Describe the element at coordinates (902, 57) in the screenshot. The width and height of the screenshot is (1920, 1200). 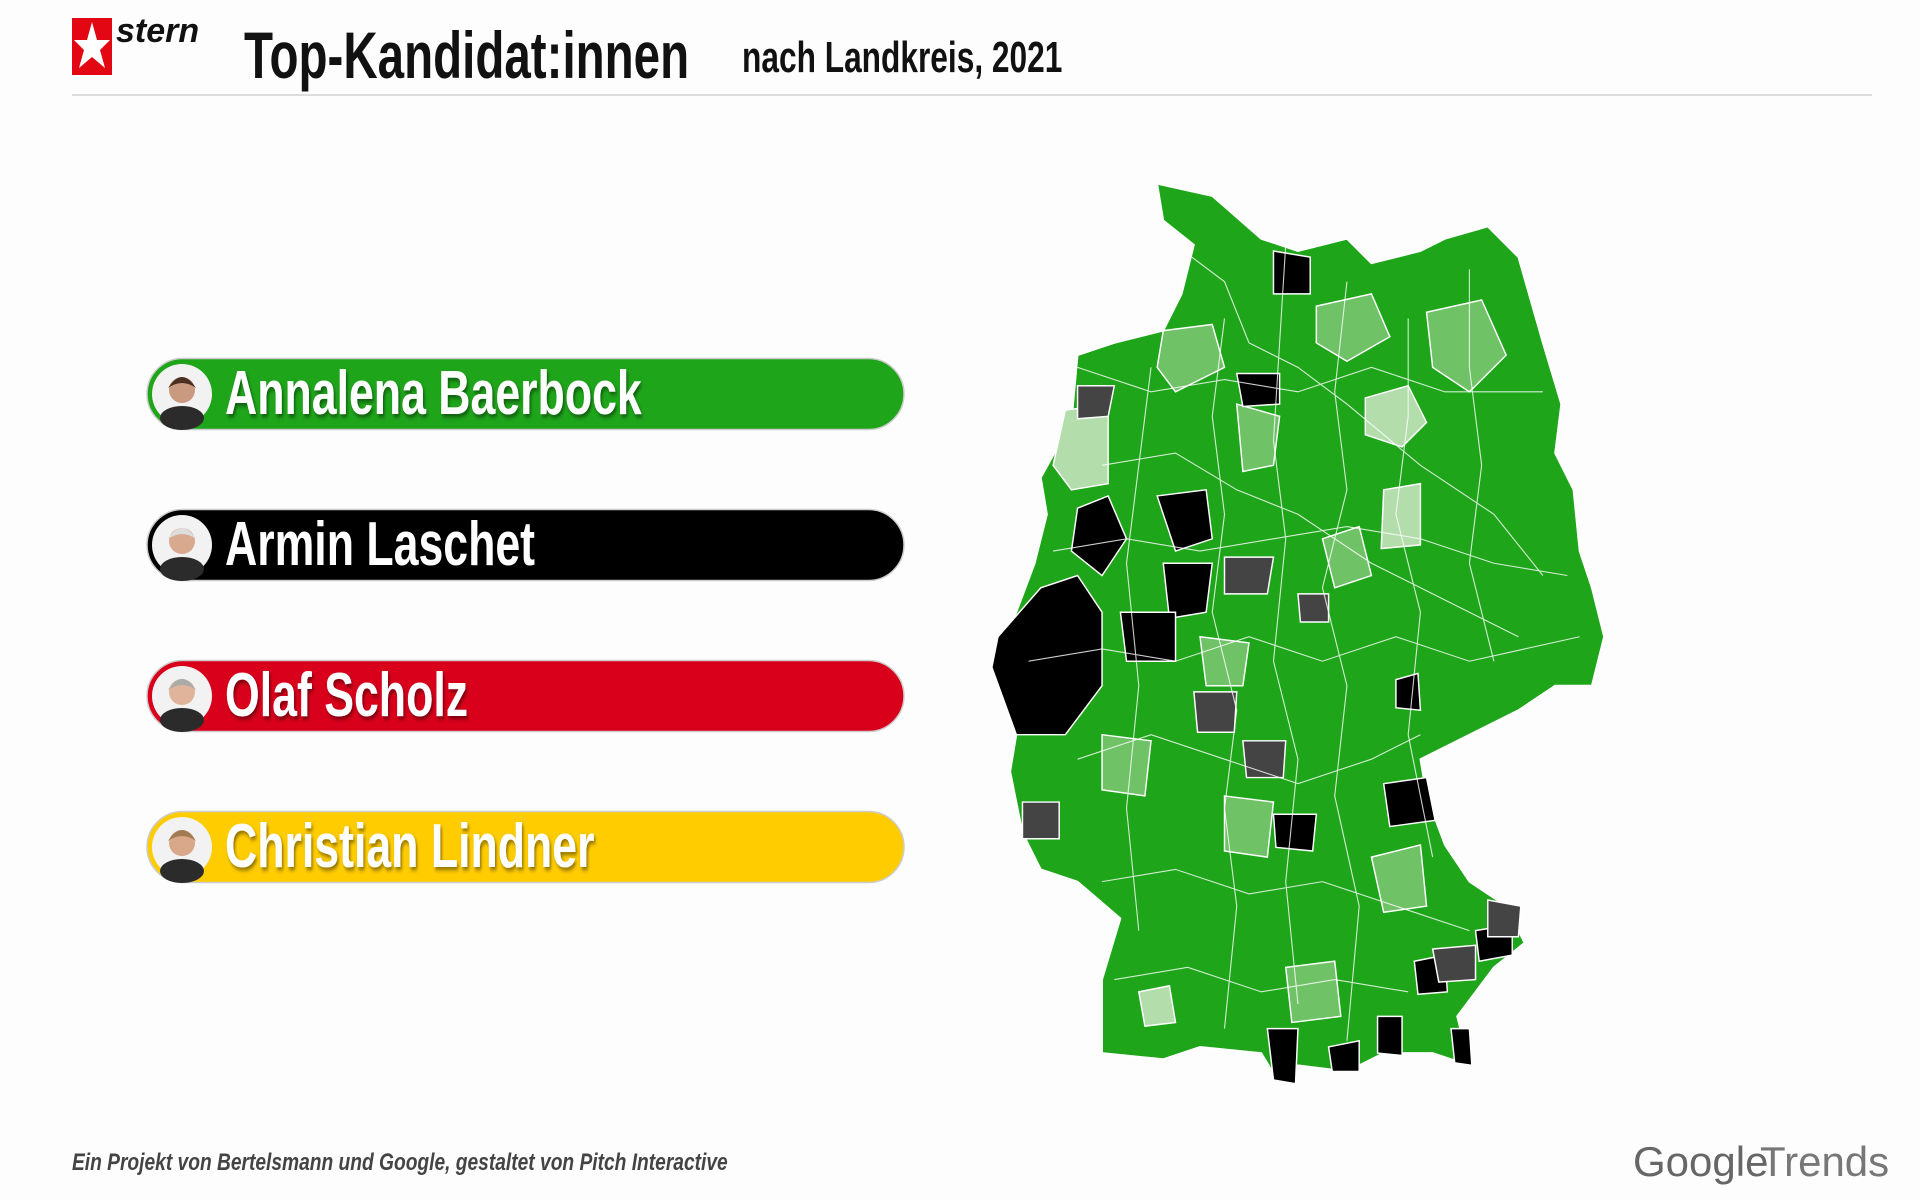
I see `subtitle: nach Landkreis, 2021` at that location.